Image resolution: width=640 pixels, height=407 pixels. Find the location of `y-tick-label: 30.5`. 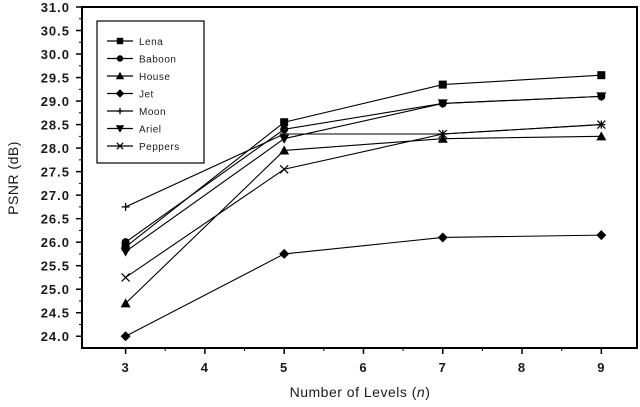

y-tick-label: 30.5 is located at coordinates (55, 31).